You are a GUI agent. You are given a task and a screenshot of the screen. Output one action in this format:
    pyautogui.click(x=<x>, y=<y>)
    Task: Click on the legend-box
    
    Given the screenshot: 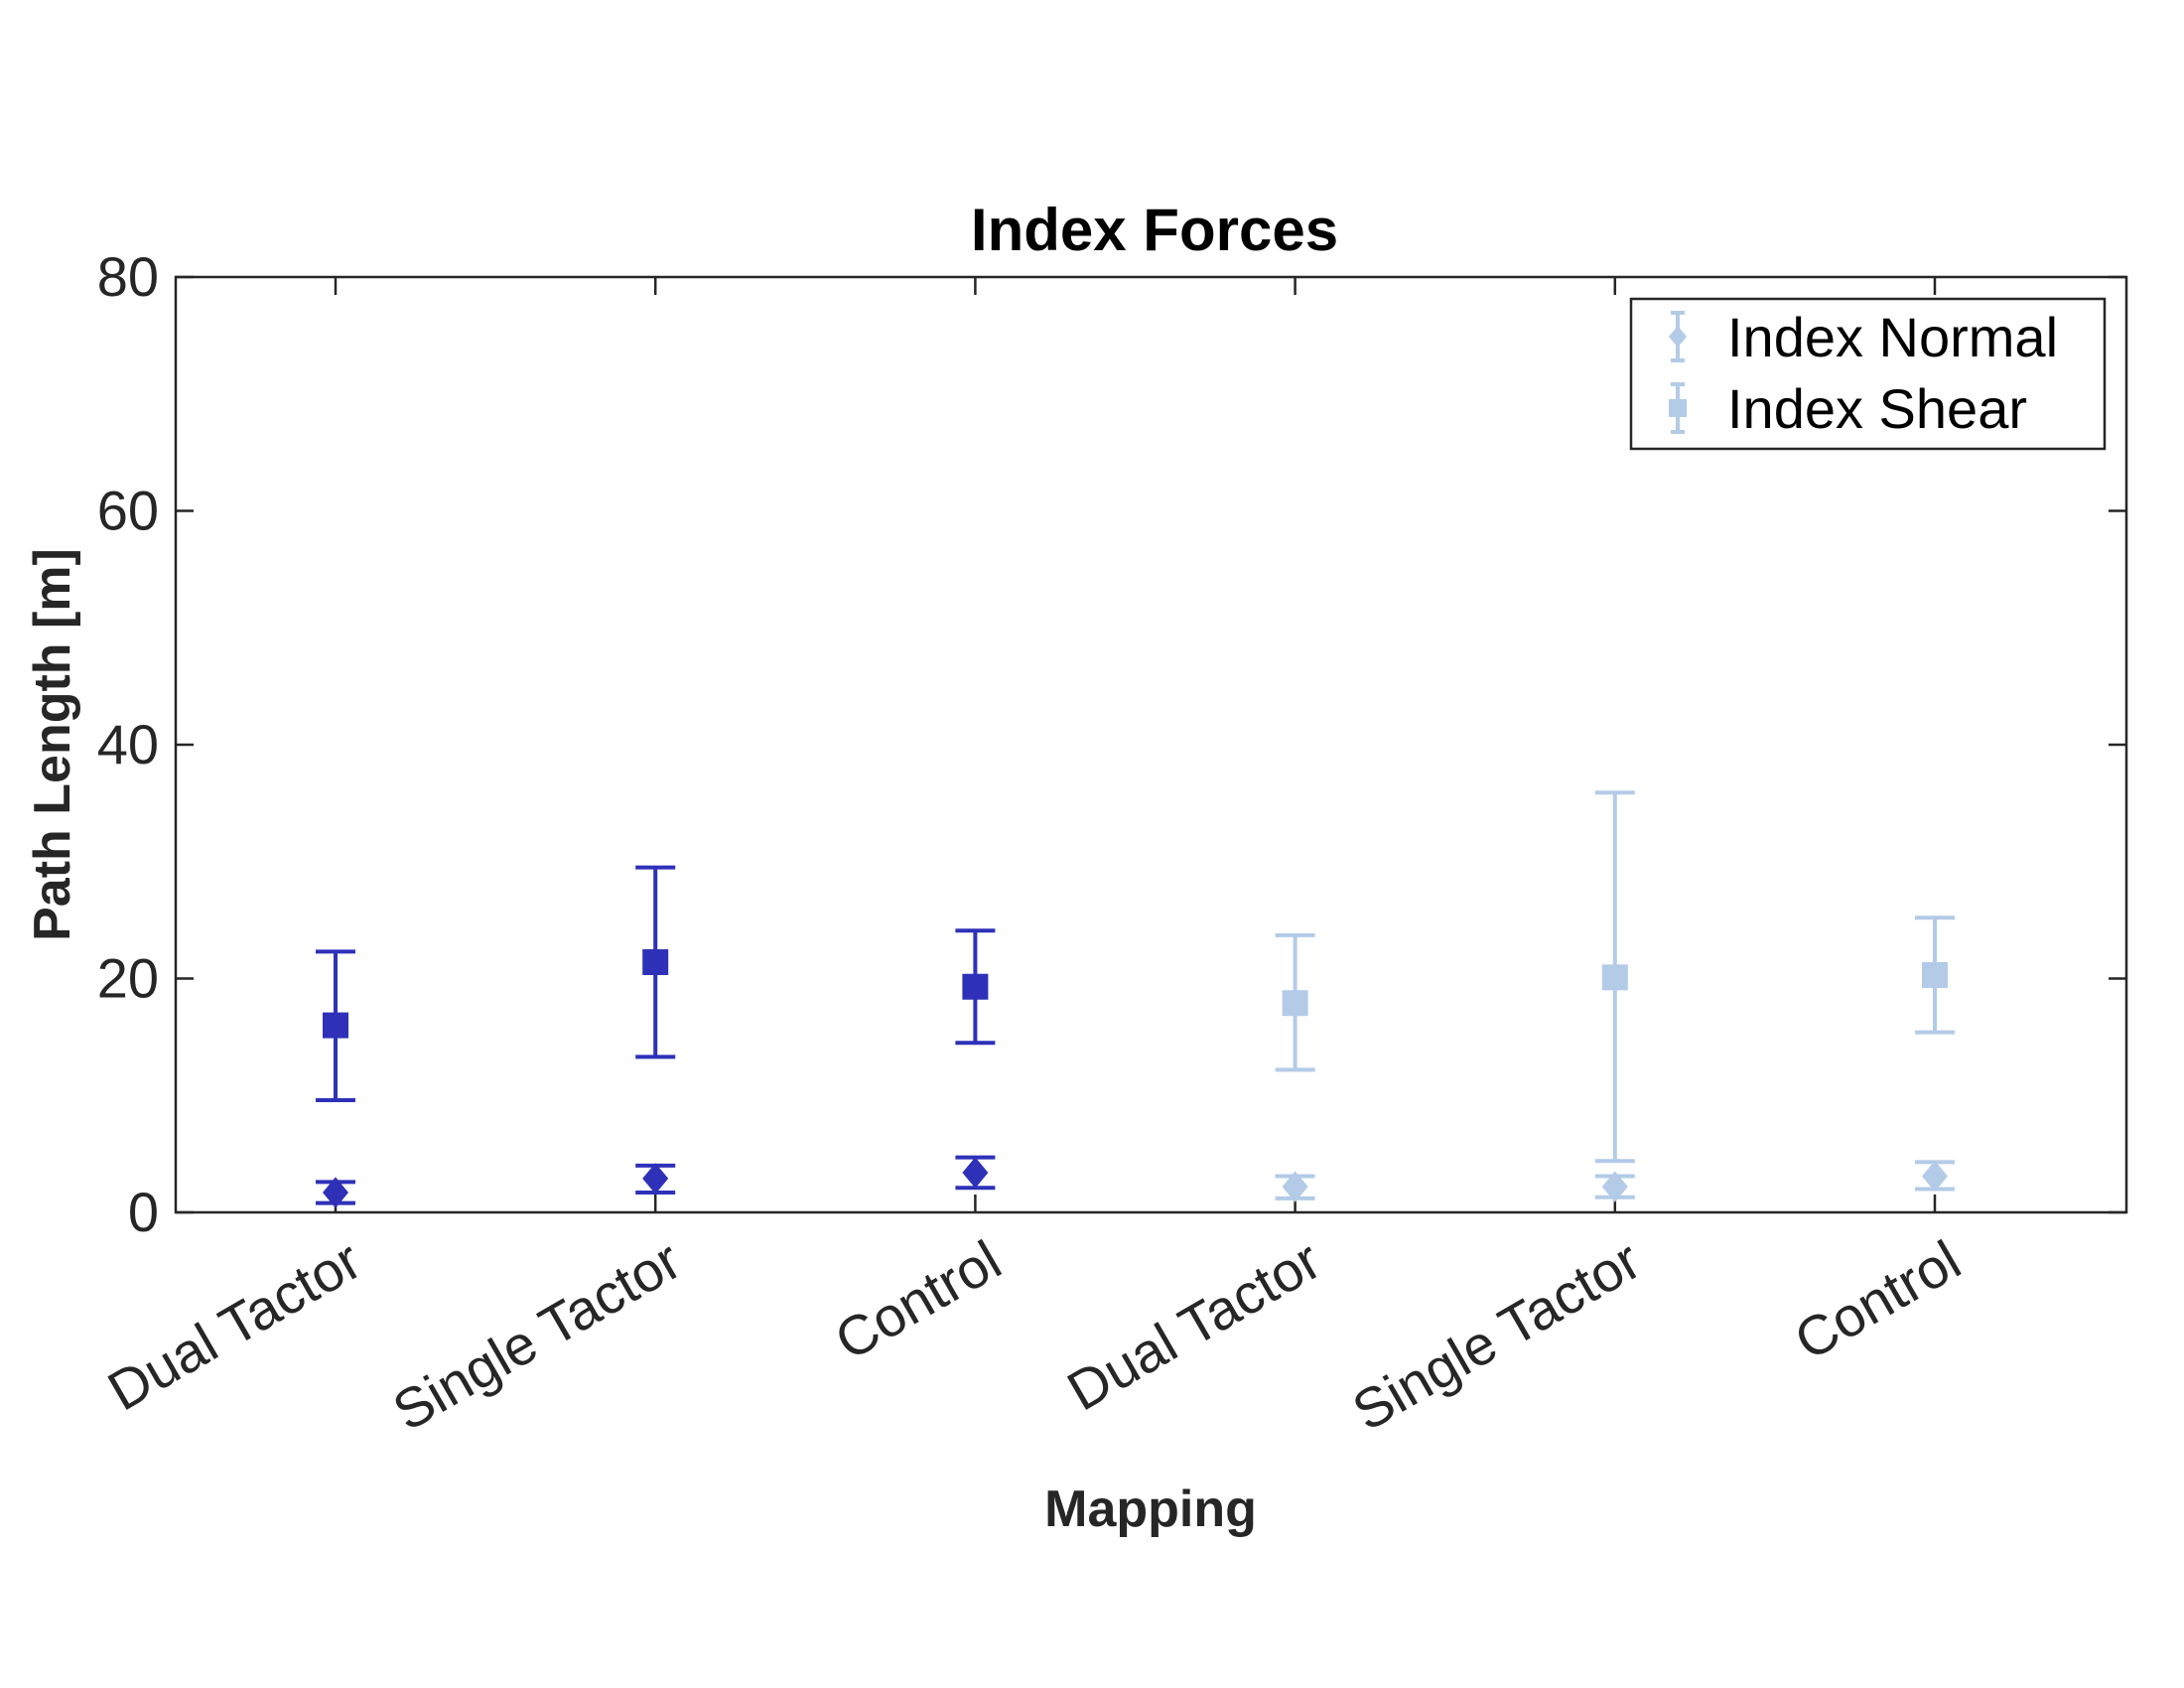 What is the action you would take?
    pyautogui.click(x=1868, y=374)
    